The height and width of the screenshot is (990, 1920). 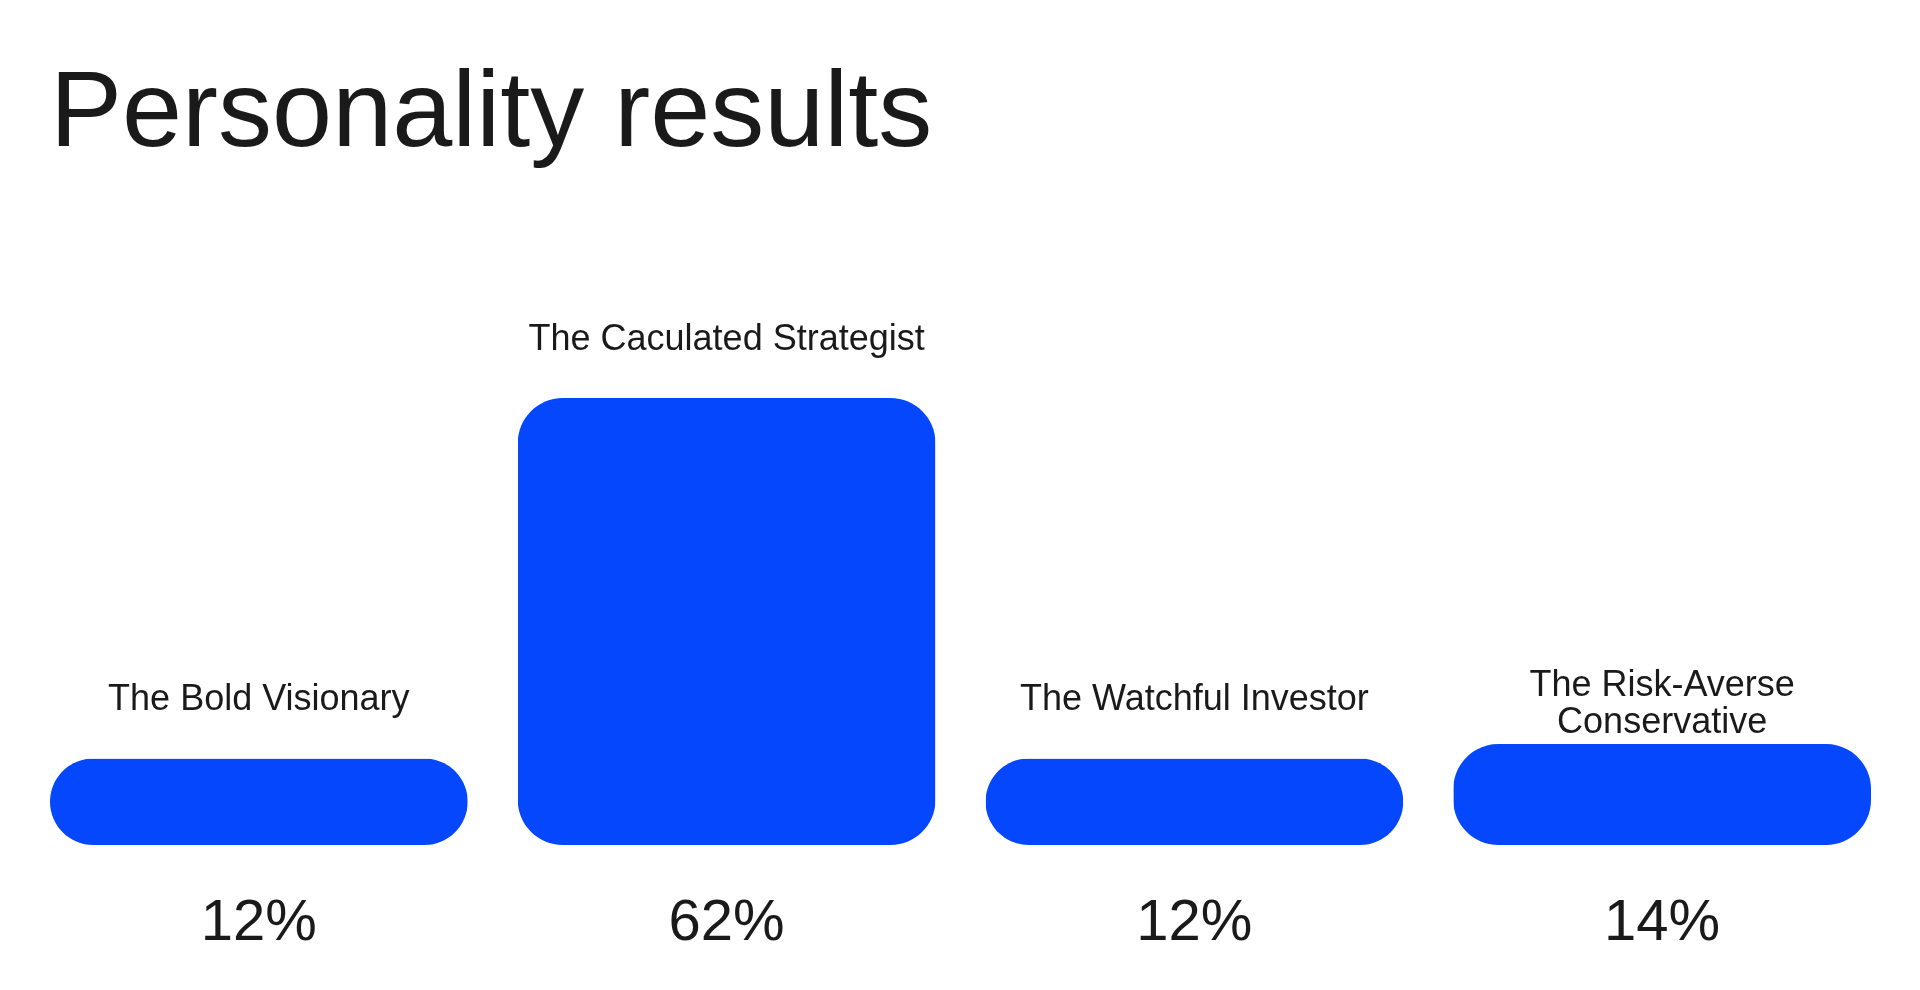 I want to click on x-tick-label: The Risk-Averse Conservative, so click(x=1662, y=702).